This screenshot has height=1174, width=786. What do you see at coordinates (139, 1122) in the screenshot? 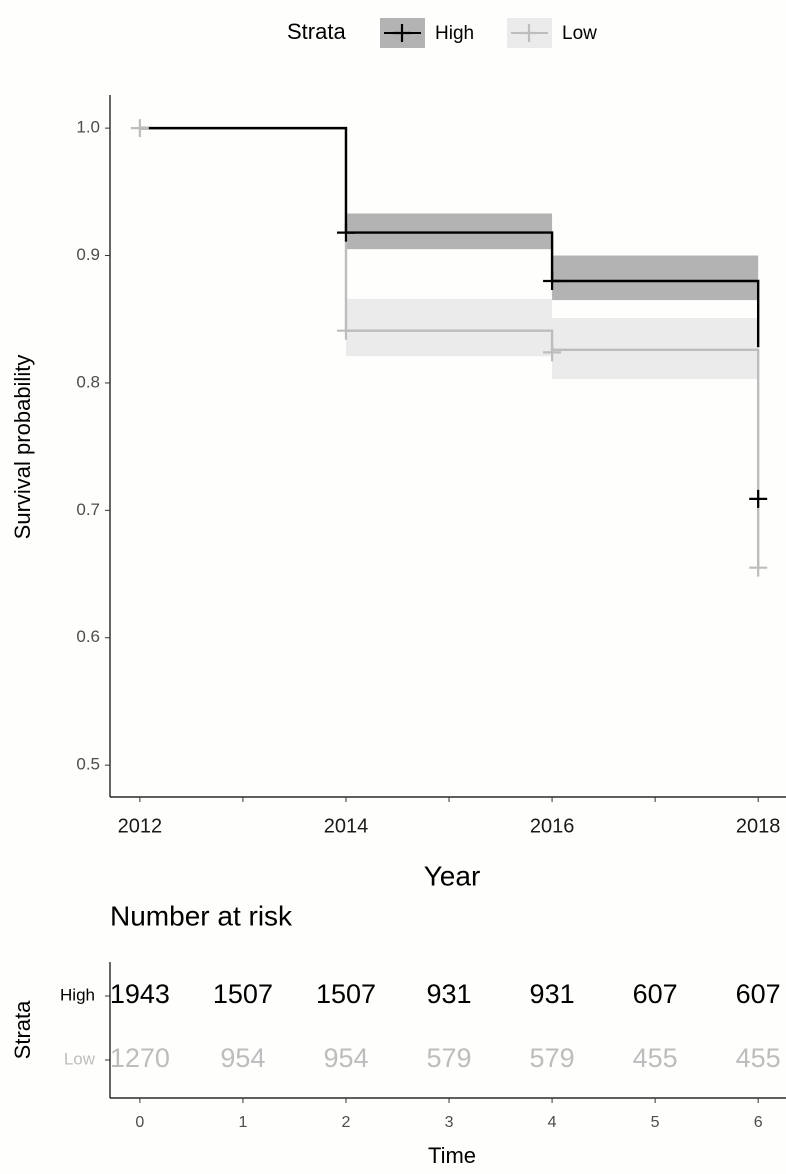
I see `risk-x-tick-label: 0` at bounding box center [139, 1122].